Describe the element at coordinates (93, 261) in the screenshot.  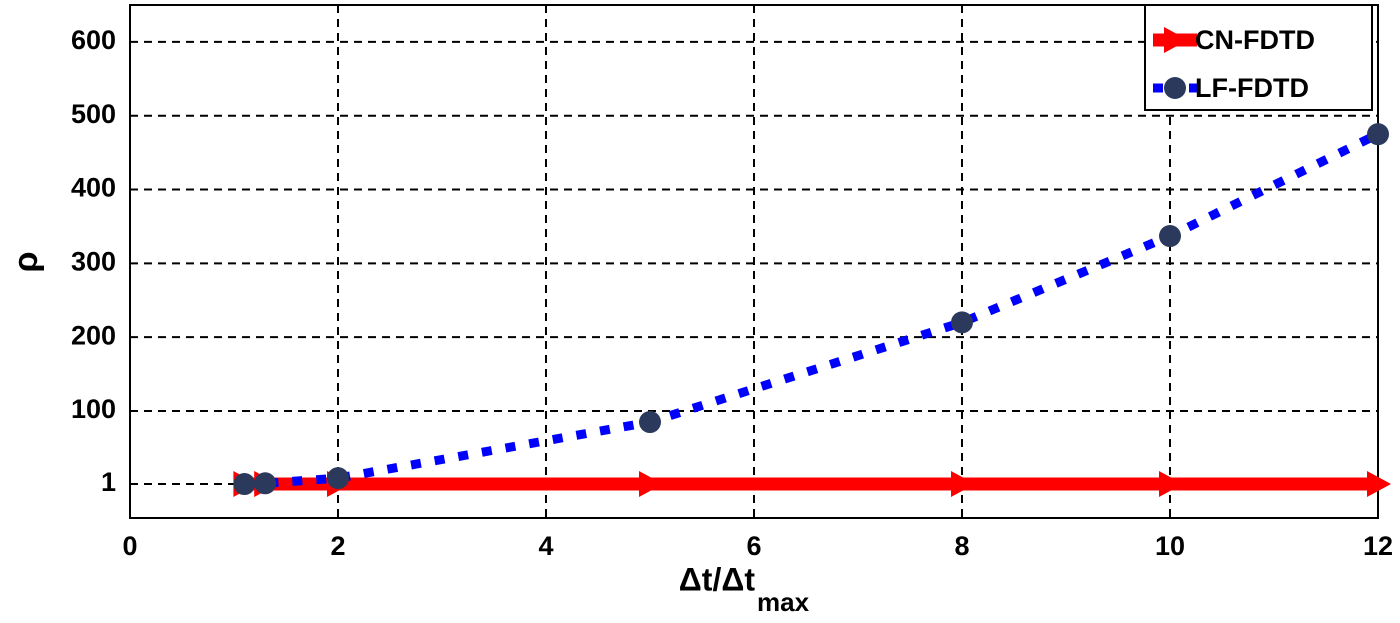
I see `y-tick-label: 300` at that location.